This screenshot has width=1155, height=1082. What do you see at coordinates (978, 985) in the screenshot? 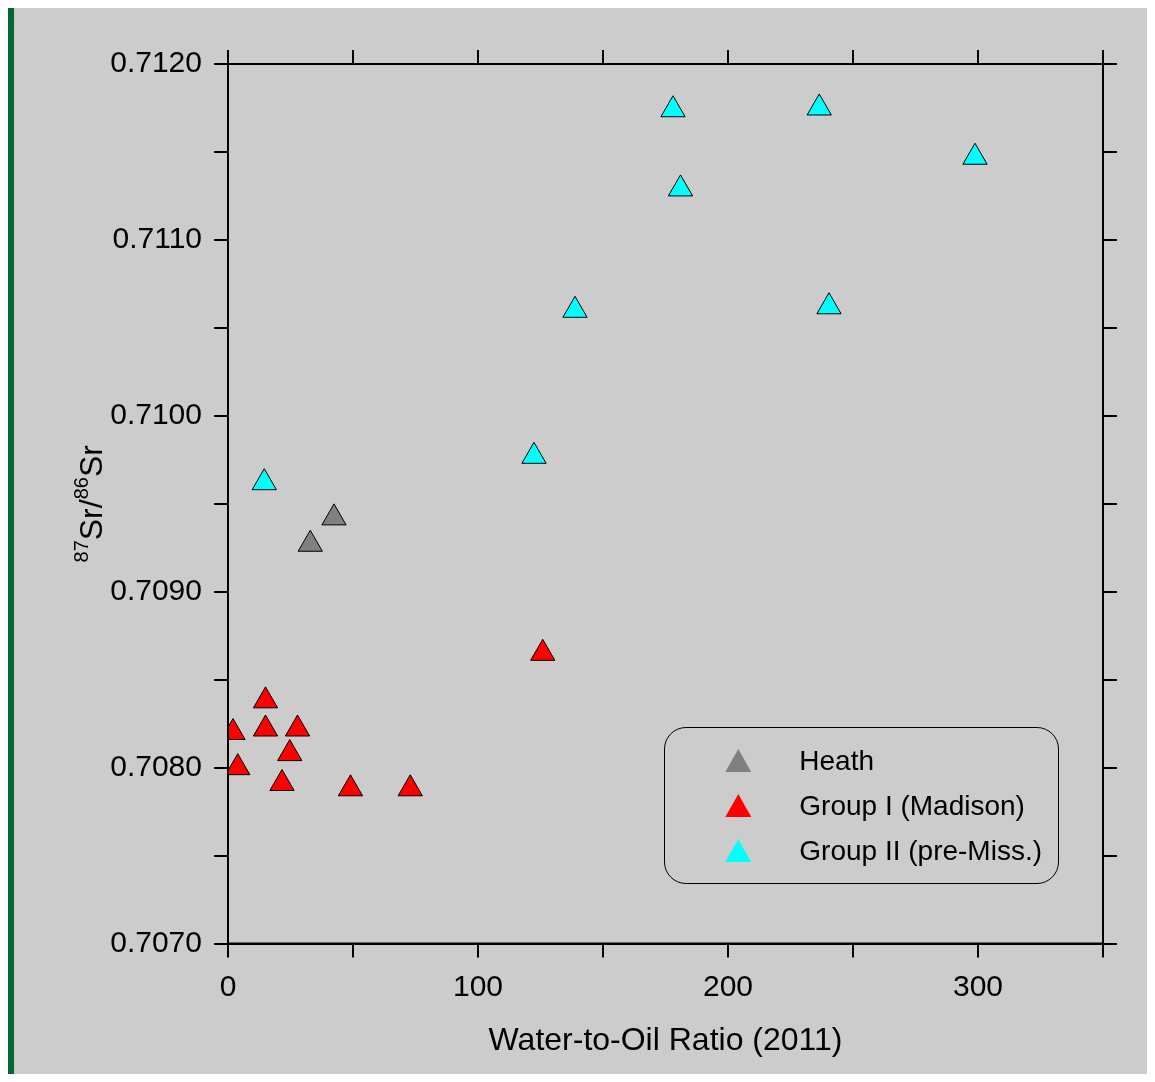
I see `x-tick-label: 300` at bounding box center [978, 985].